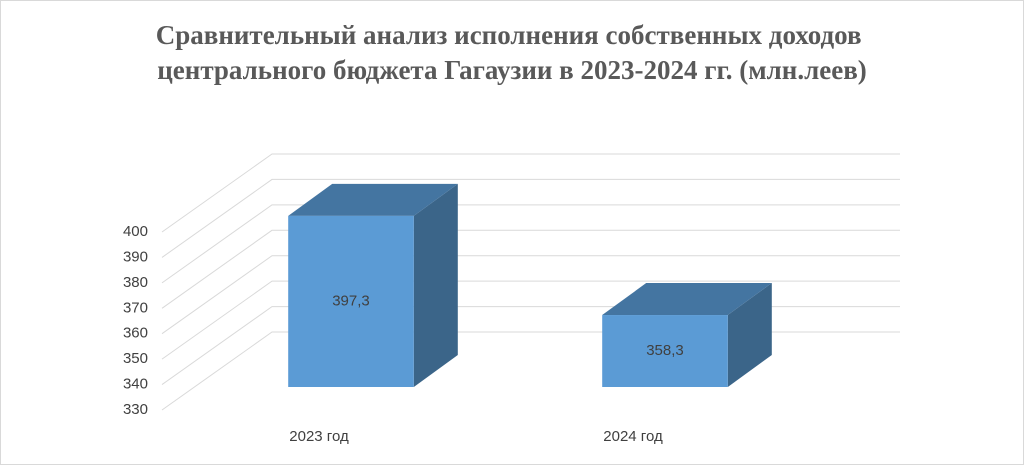  I want to click on y-tick-label: 370, so click(135, 307).